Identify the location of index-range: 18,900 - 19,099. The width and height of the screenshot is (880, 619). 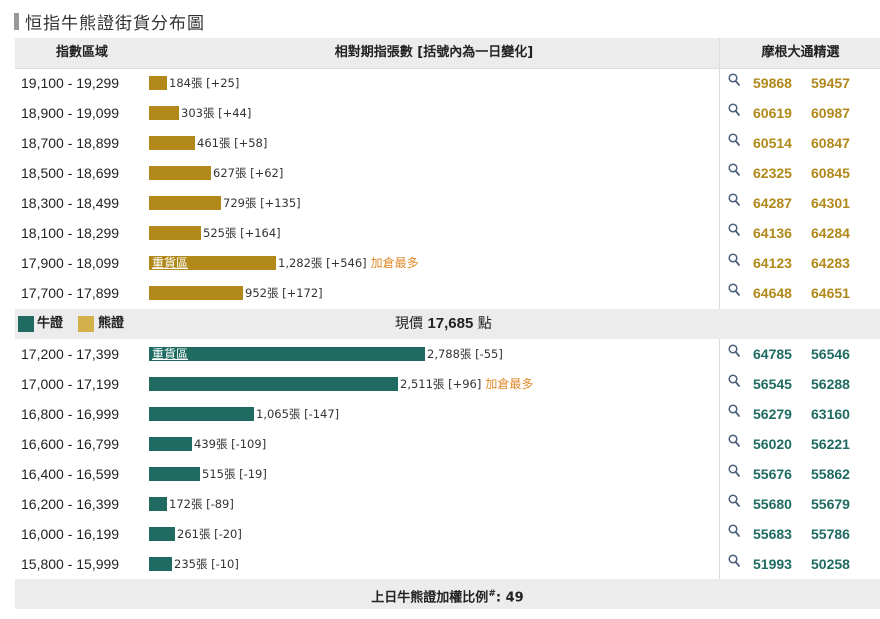
(70, 113).